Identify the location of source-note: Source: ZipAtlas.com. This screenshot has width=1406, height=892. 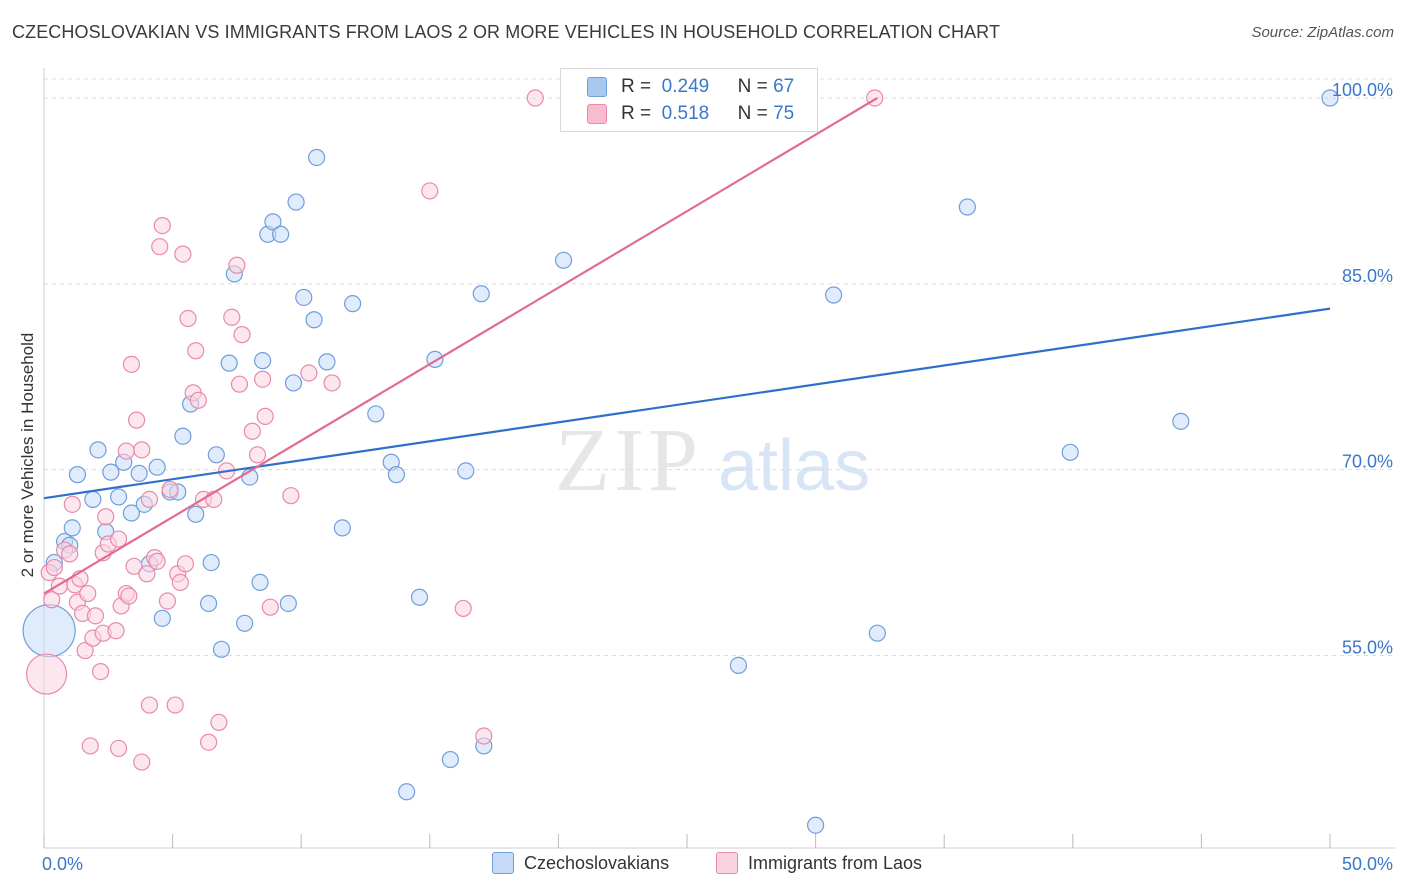
(1322, 32).